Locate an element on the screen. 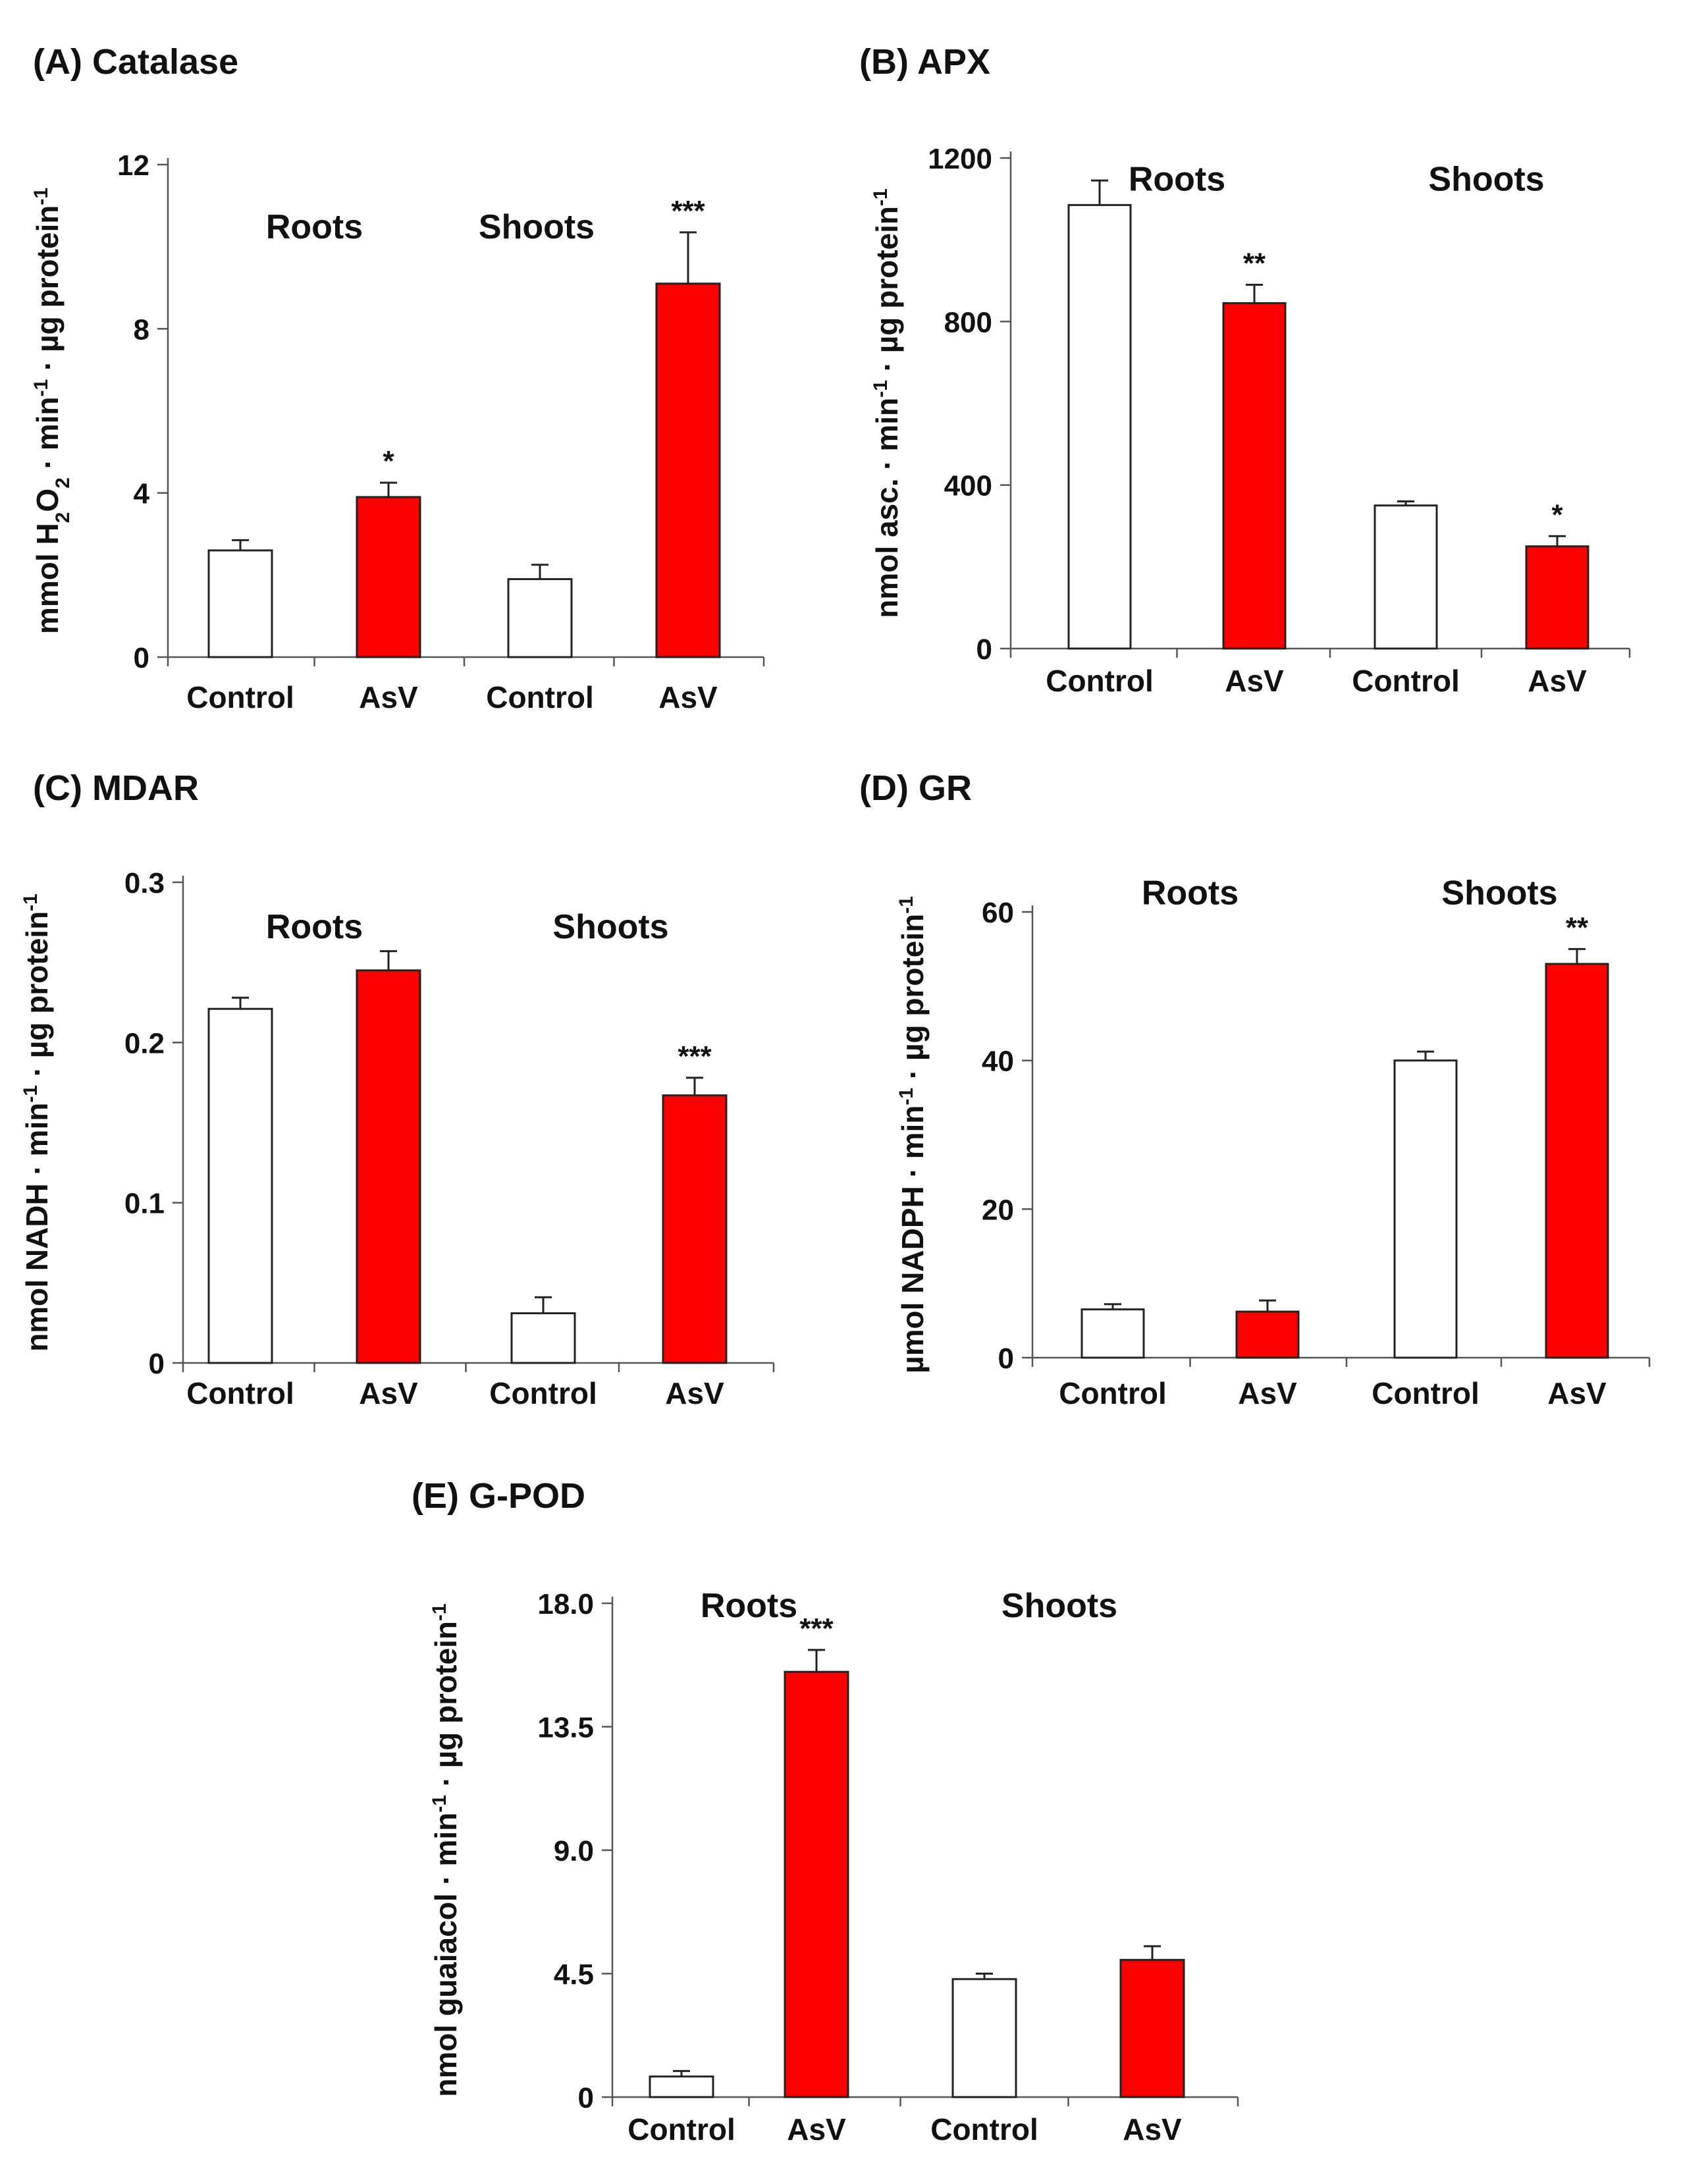 This screenshot has height=2184, width=1681. y-axis-label-part: 2 is located at coordinates (63, 483).